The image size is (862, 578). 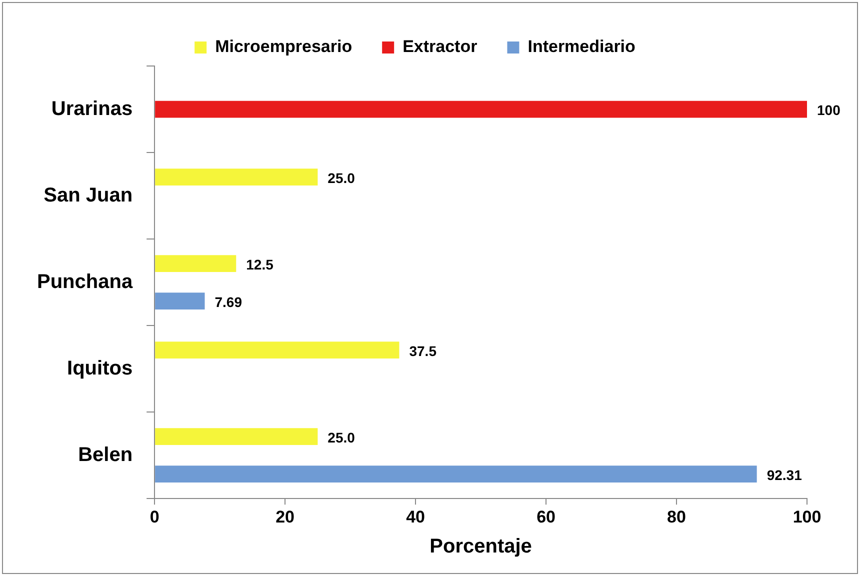 What do you see at coordinates (481, 547) in the screenshot?
I see `x-axis-title: Porcentaje` at bounding box center [481, 547].